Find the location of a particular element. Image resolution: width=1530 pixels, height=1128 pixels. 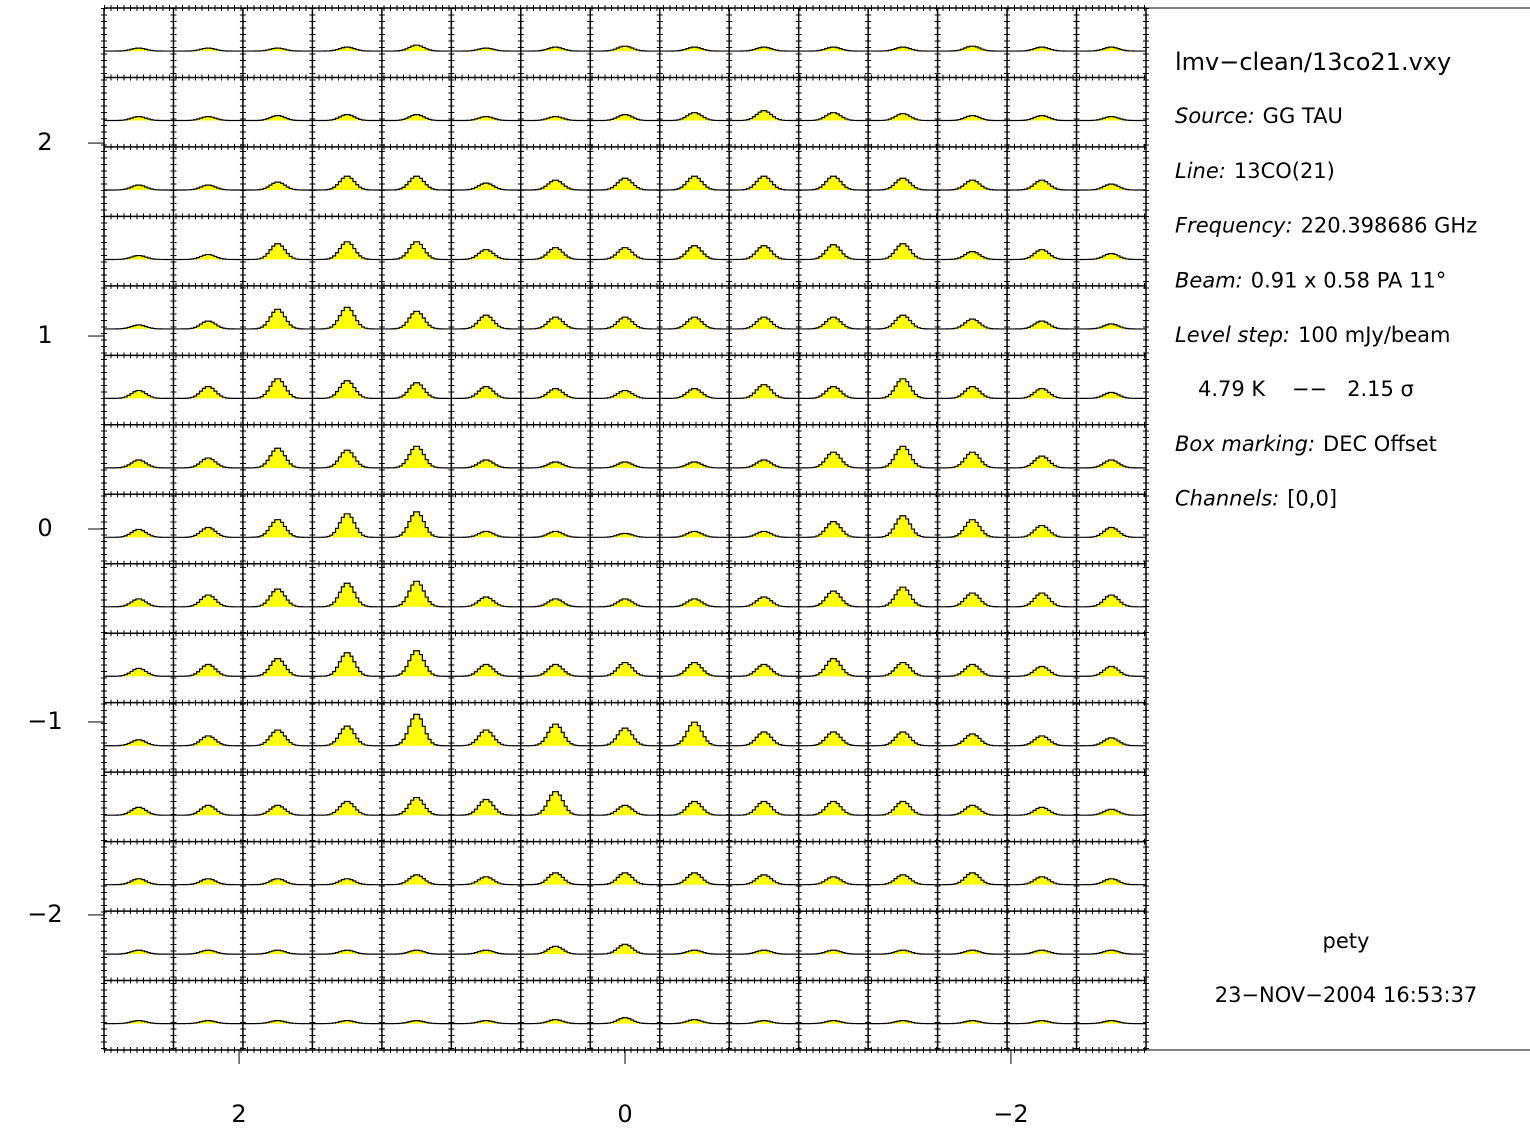

y-tick-label: 2 is located at coordinates (44, 142).